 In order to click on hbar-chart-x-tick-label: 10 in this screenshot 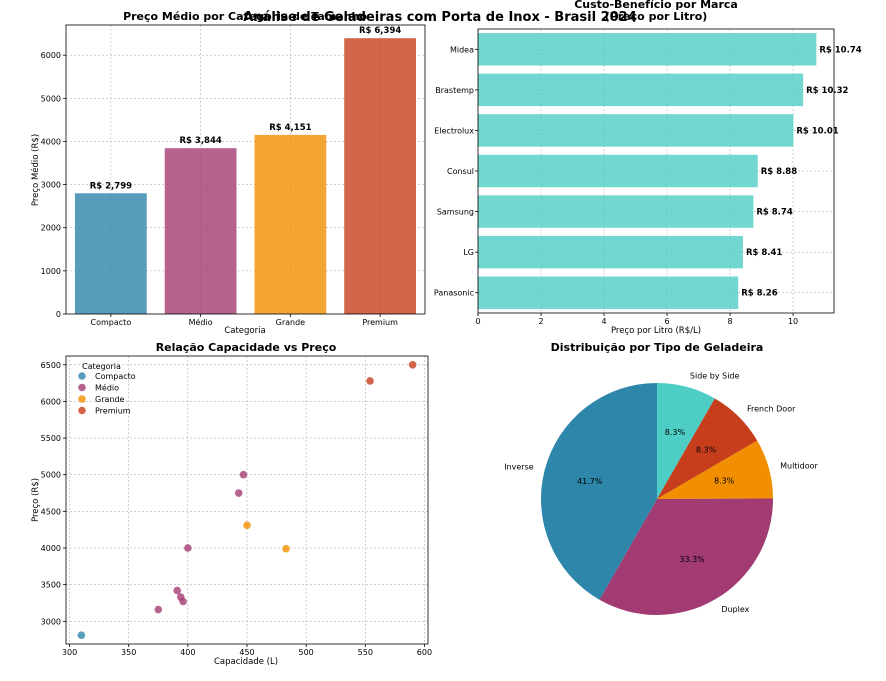, I will do `click(793, 321)`.